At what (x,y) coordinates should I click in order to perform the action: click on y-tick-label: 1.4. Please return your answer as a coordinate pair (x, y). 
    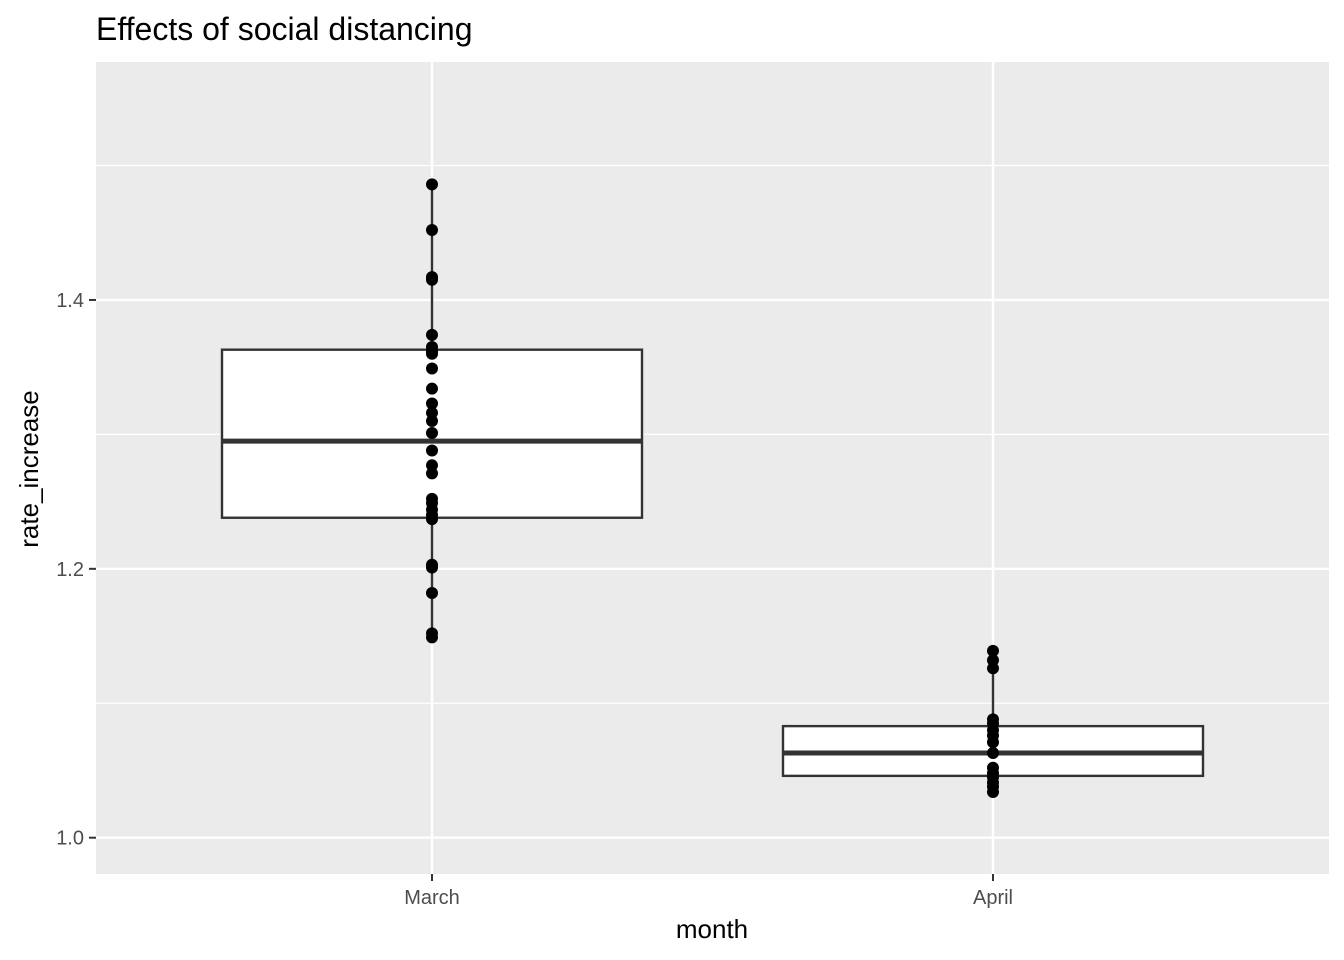
    Looking at the image, I should click on (70, 301).